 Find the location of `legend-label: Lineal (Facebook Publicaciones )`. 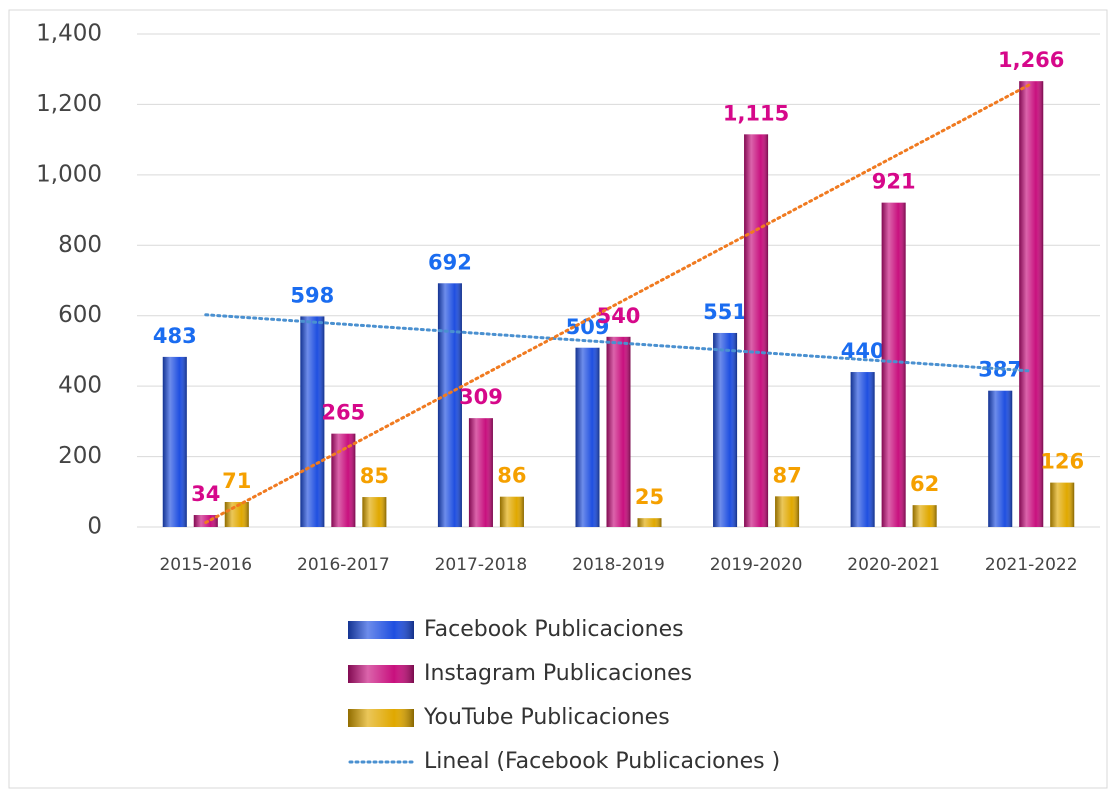

legend-label: Lineal (Facebook Publicaciones ) is located at coordinates (602, 761).